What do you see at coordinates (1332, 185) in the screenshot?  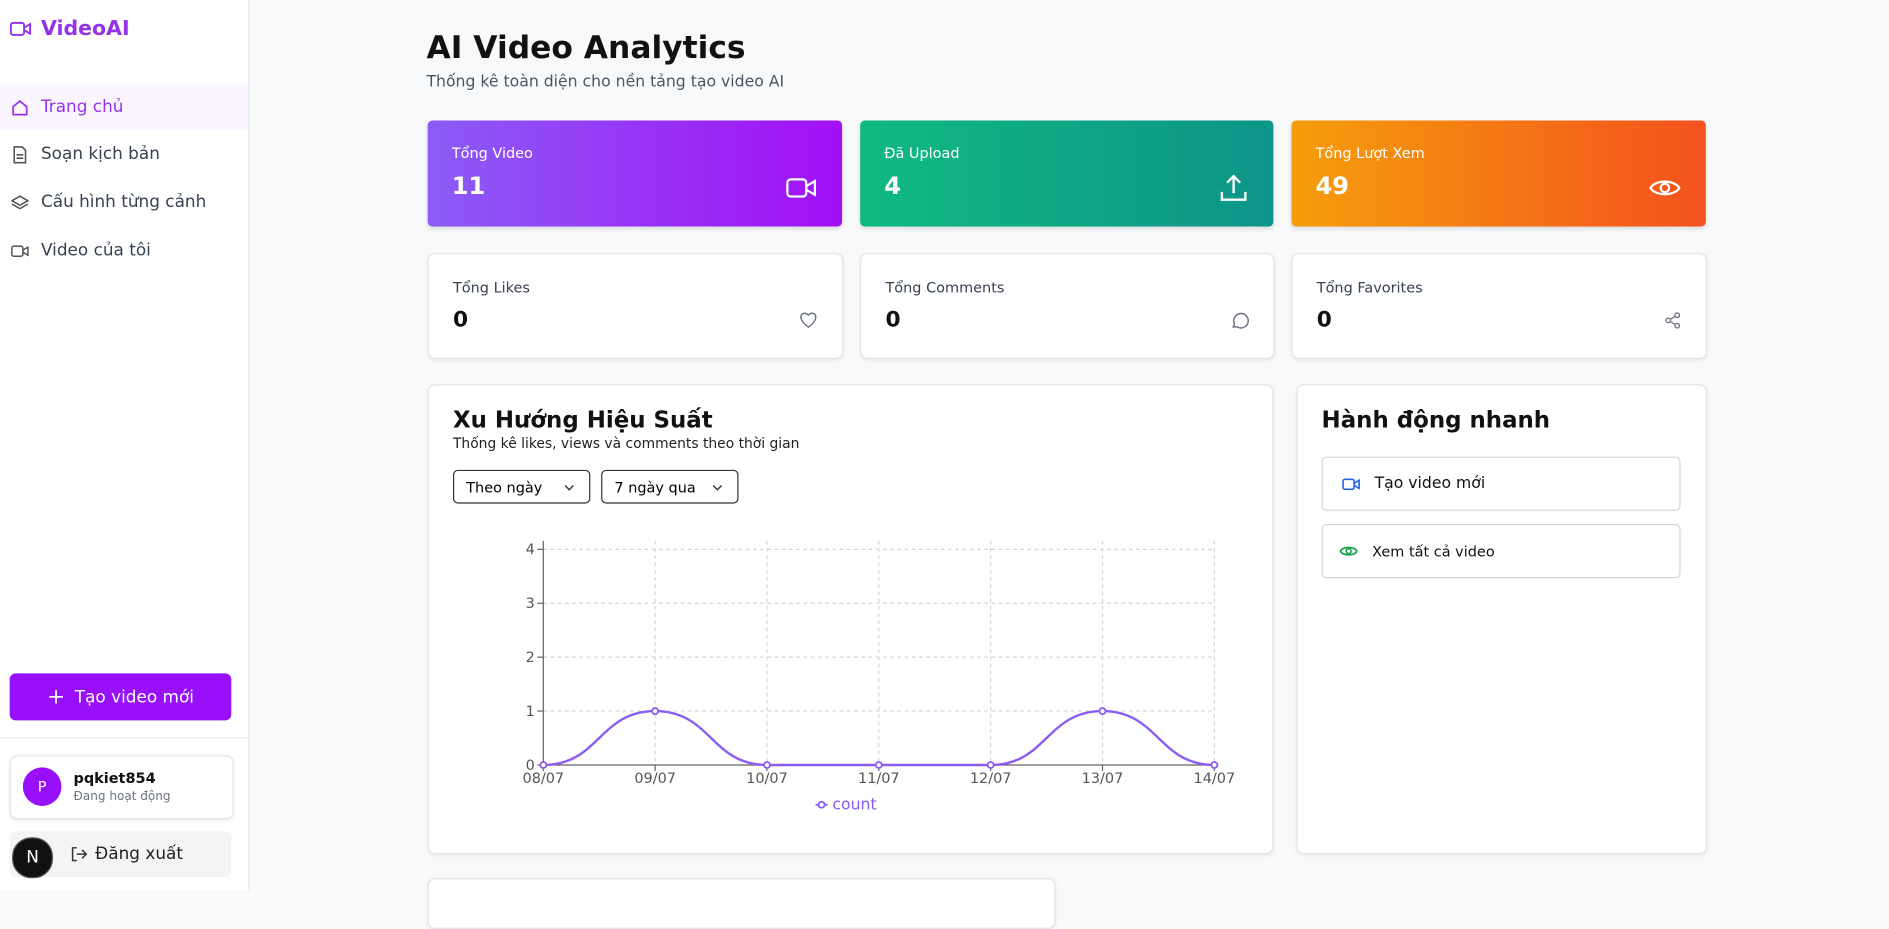 I see `stat-value: 49` at bounding box center [1332, 185].